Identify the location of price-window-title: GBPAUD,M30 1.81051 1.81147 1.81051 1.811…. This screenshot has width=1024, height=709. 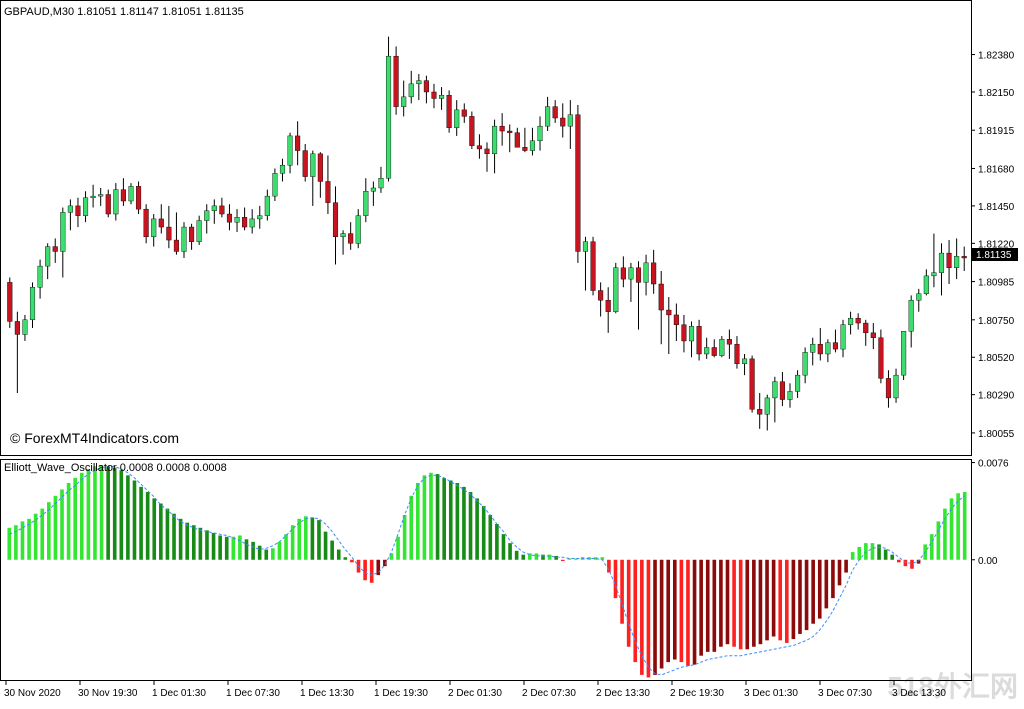
(124, 12).